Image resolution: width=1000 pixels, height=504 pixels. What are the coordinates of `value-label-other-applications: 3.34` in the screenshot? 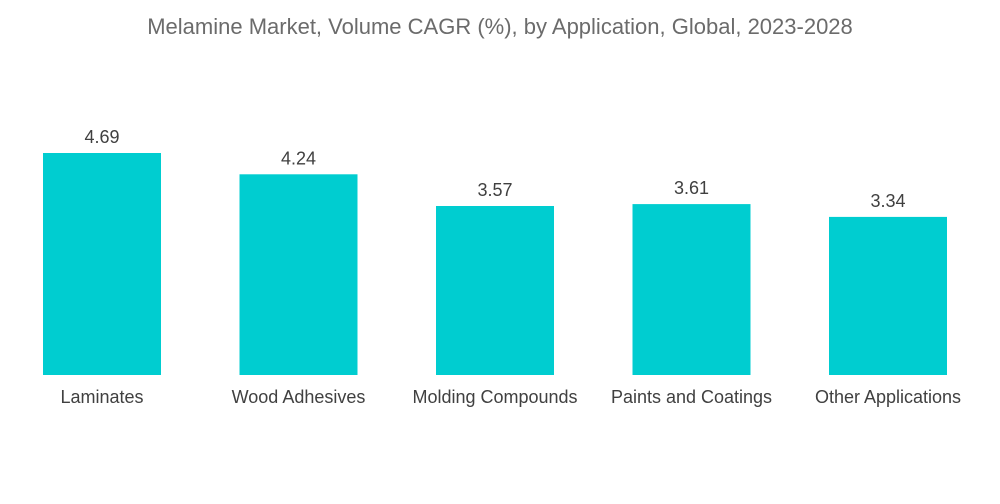 It's located at (887, 201).